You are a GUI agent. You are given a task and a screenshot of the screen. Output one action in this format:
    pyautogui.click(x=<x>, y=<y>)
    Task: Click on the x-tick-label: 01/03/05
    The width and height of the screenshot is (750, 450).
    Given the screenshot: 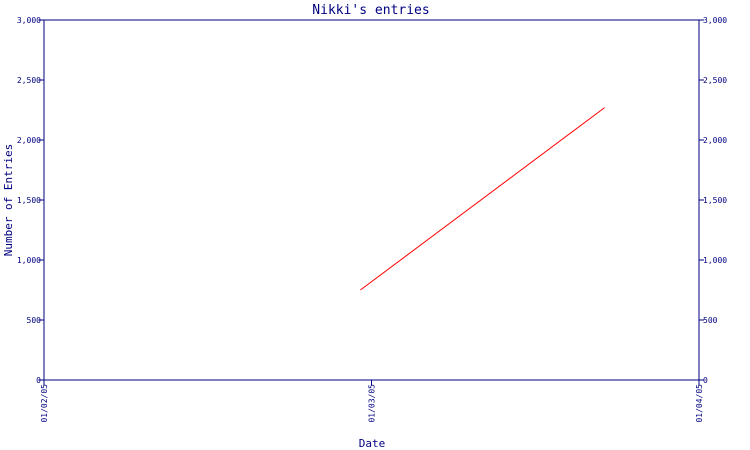 What is the action you would take?
    pyautogui.click(x=372, y=403)
    